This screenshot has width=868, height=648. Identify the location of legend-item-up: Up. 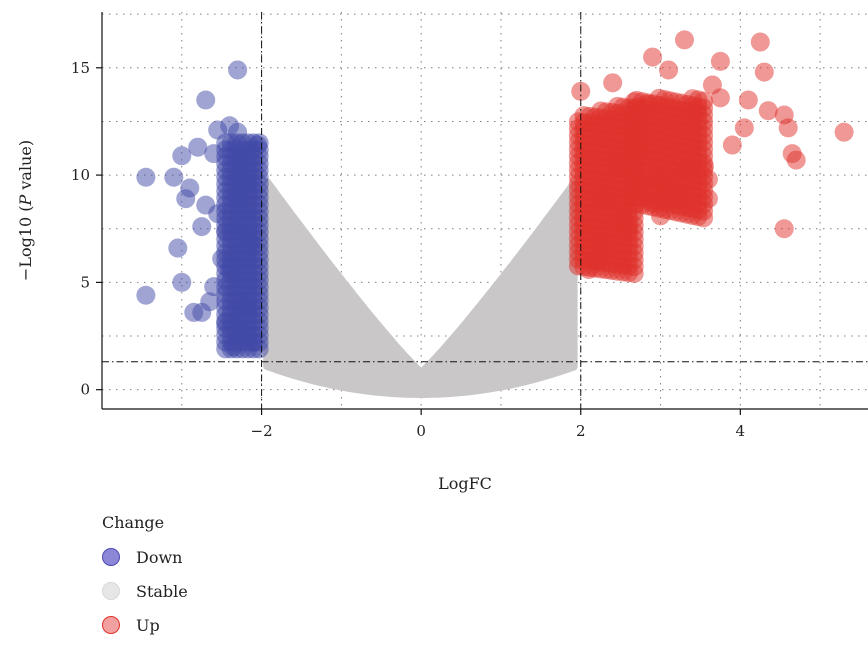
(145, 625).